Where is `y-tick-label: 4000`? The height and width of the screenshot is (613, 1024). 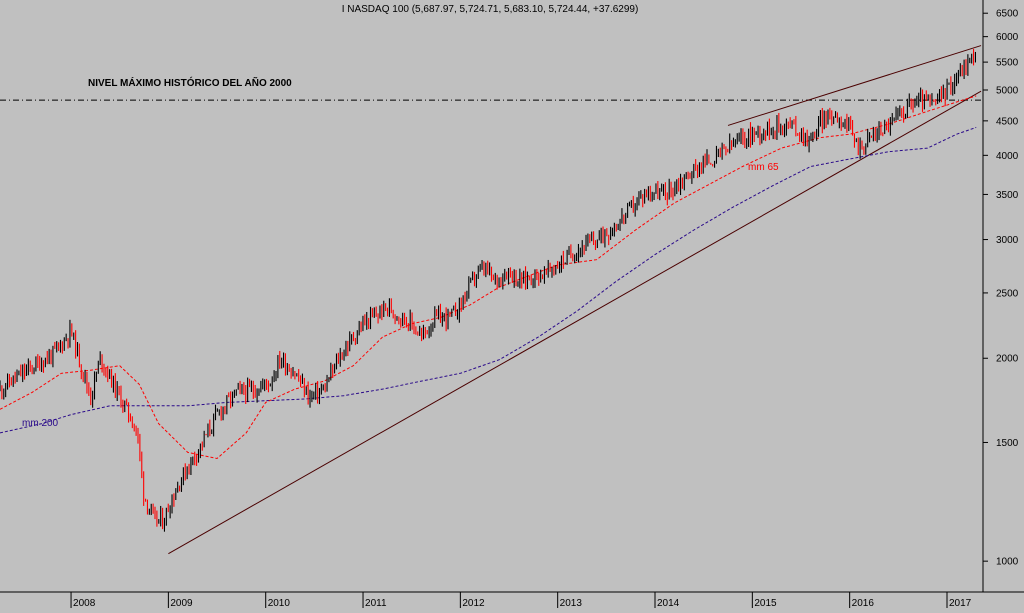 y-tick-label: 4000 is located at coordinates (1007, 156).